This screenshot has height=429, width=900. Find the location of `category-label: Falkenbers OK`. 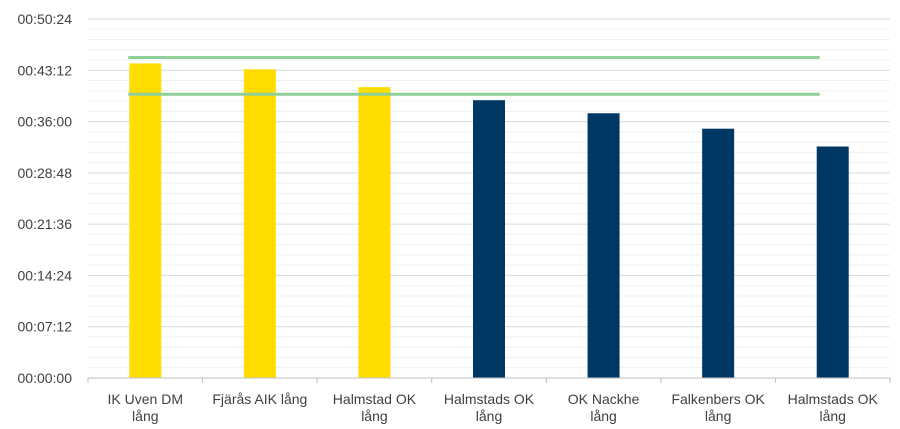

category-label: Falkenbers OK is located at coordinates (718, 399).